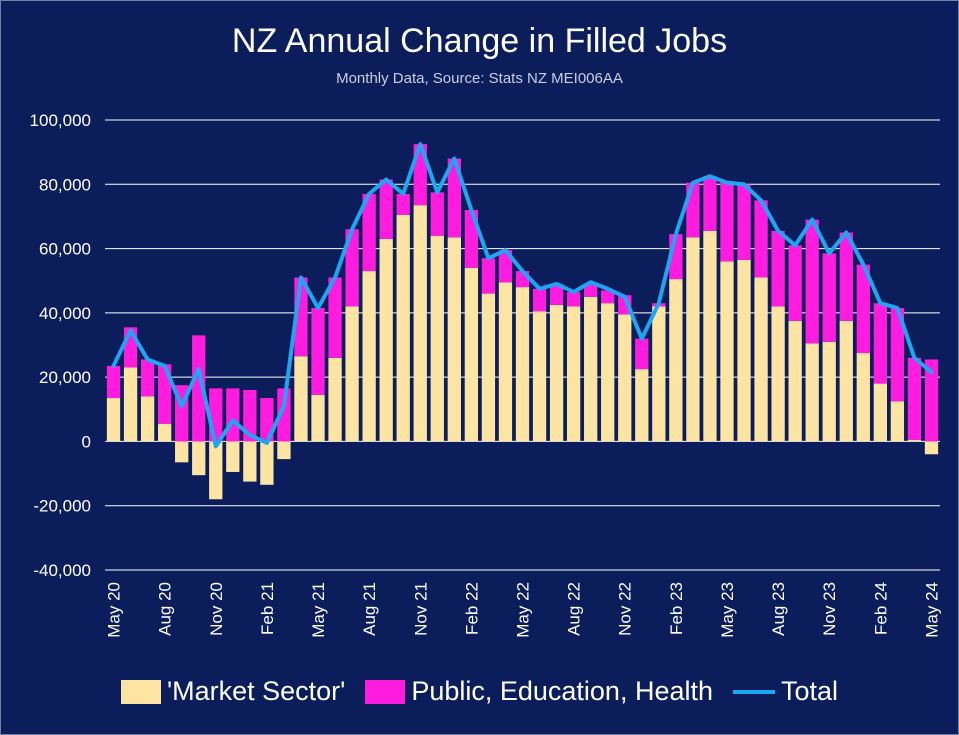 The width and height of the screenshot is (959, 735). What do you see at coordinates (65, 313) in the screenshot?
I see `y-tick-label: 40,000` at bounding box center [65, 313].